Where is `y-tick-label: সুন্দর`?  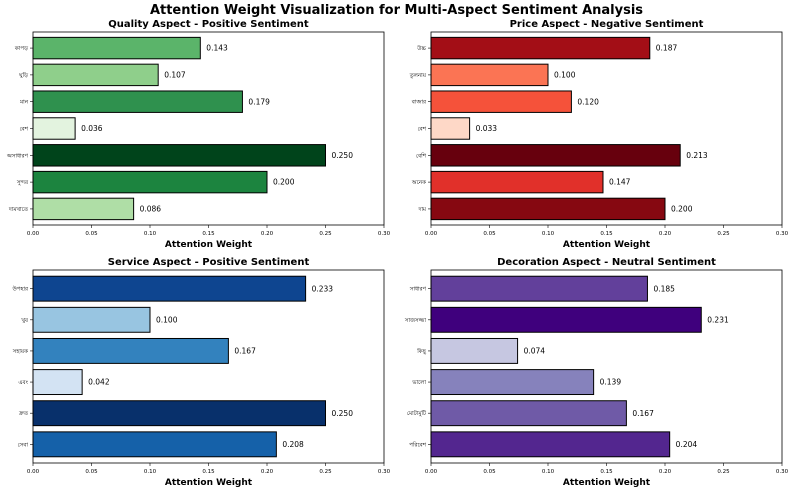 y-tick-label: সুন্দর is located at coordinates (22, 183).